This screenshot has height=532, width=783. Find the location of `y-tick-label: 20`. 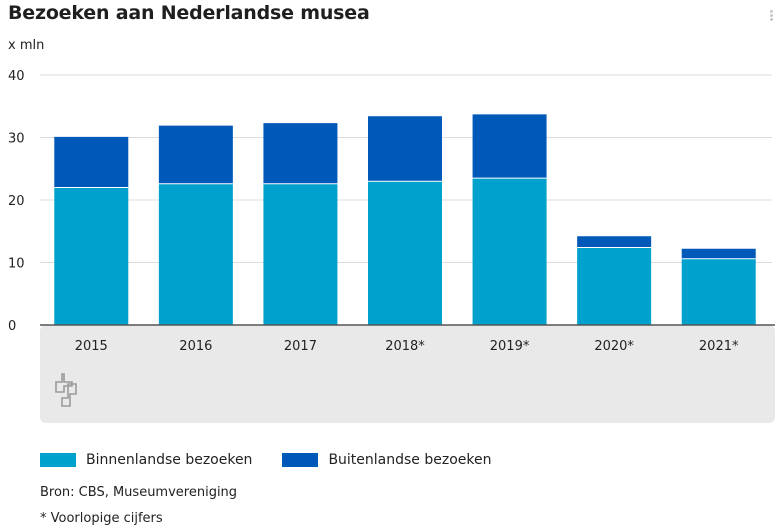

y-tick-label: 20 is located at coordinates (16, 201).